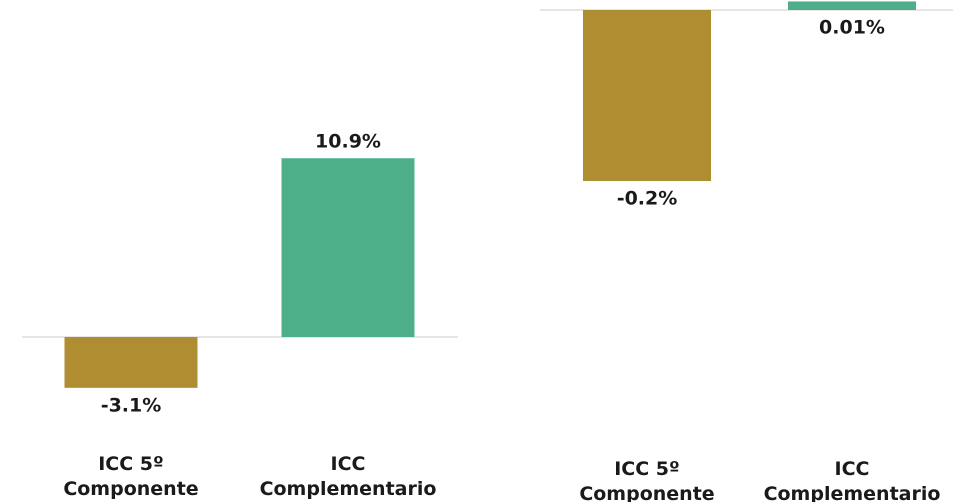  What do you see at coordinates (348, 142) in the screenshot?
I see `value-label: 10.9%` at bounding box center [348, 142].